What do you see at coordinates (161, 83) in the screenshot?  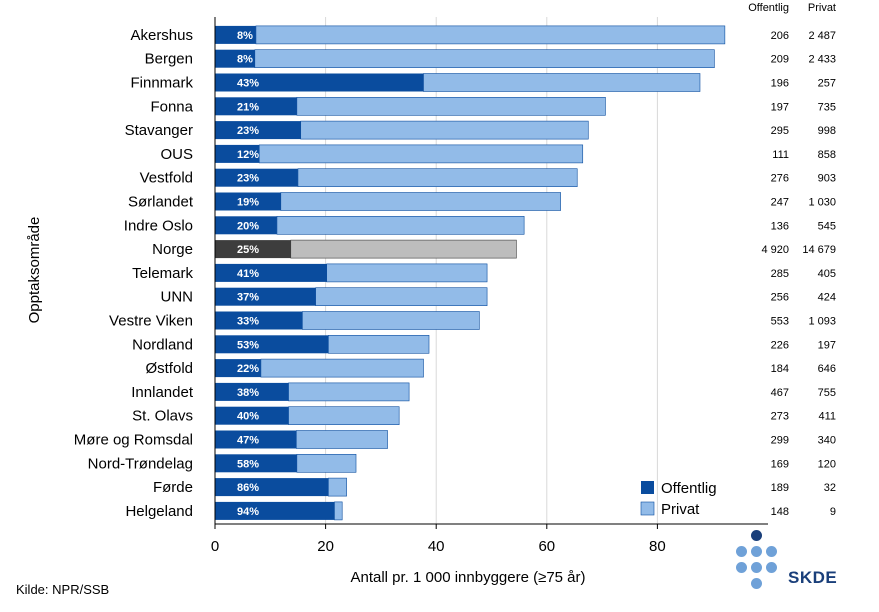 I see `category-label: Finnmark` at bounding box center [161, 83].